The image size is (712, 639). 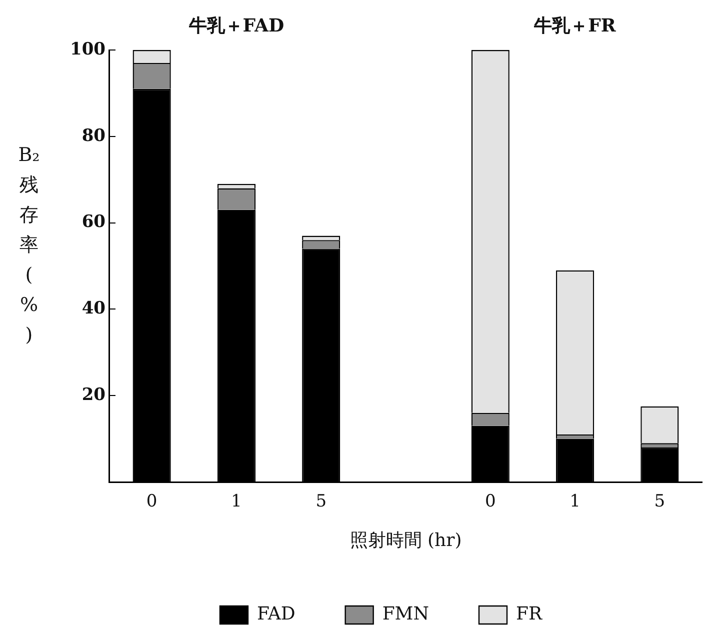 I want to click on y-tick-label: 40, so click(x=94, y=308).